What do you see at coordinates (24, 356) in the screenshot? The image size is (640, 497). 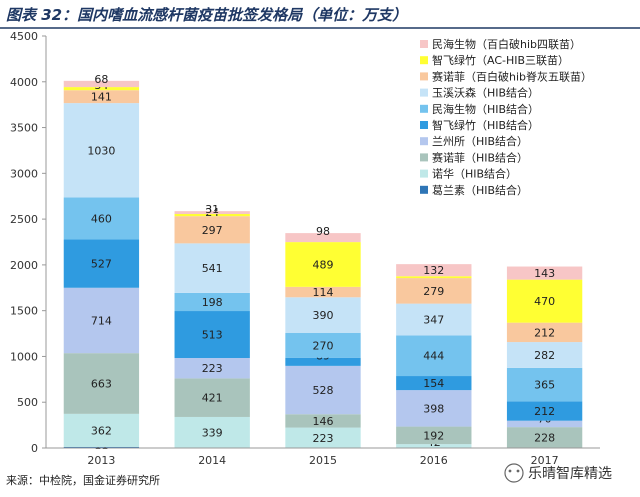 I see `y-tick-label: 1000` at bounding box center [24, 356].